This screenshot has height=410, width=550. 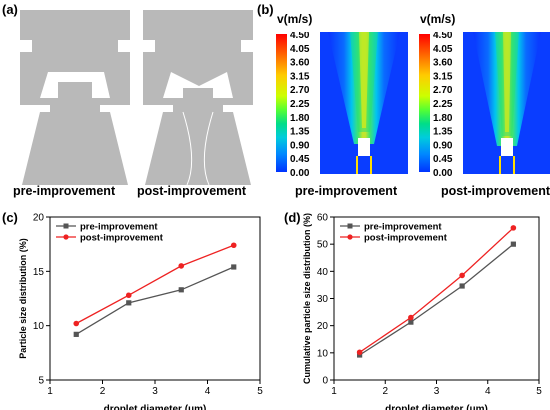 What do you see at coordinates (325, 381) in the screenshot?
I see `chart-d-y-tick-label: 0` at bounding box center [325, 381].